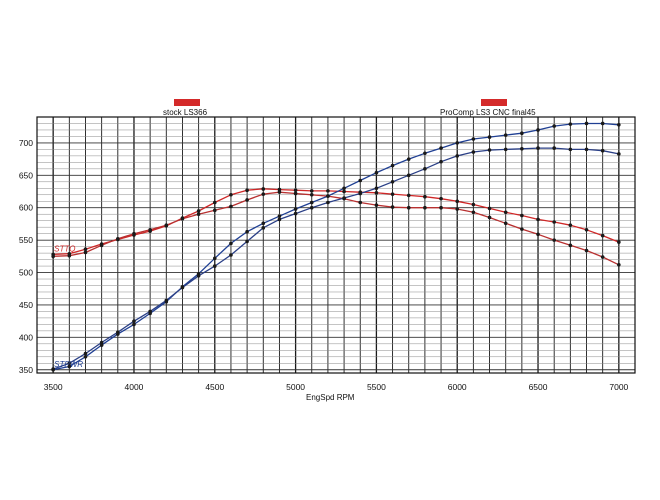  Describe the element at coordinates (26, 143) in the screenshot. I see `y-tick-label: 700` at that location.